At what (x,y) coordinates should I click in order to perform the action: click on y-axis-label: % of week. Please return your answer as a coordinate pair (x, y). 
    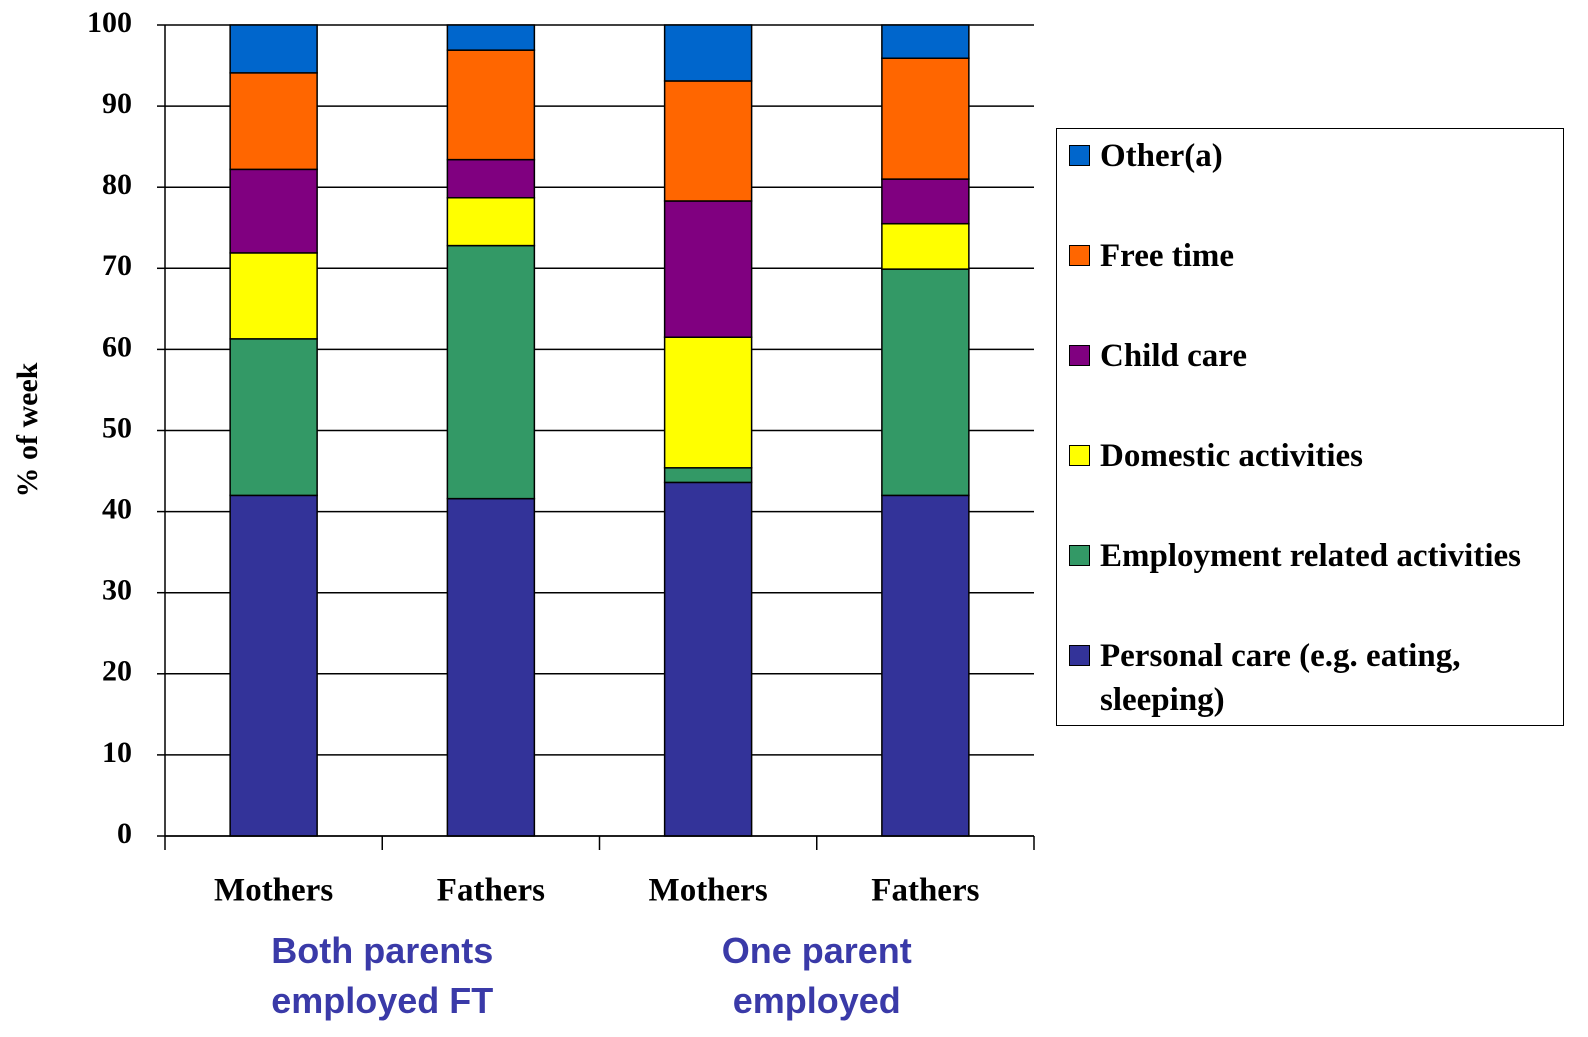
    Looking at the image, I should click on (27, 429).